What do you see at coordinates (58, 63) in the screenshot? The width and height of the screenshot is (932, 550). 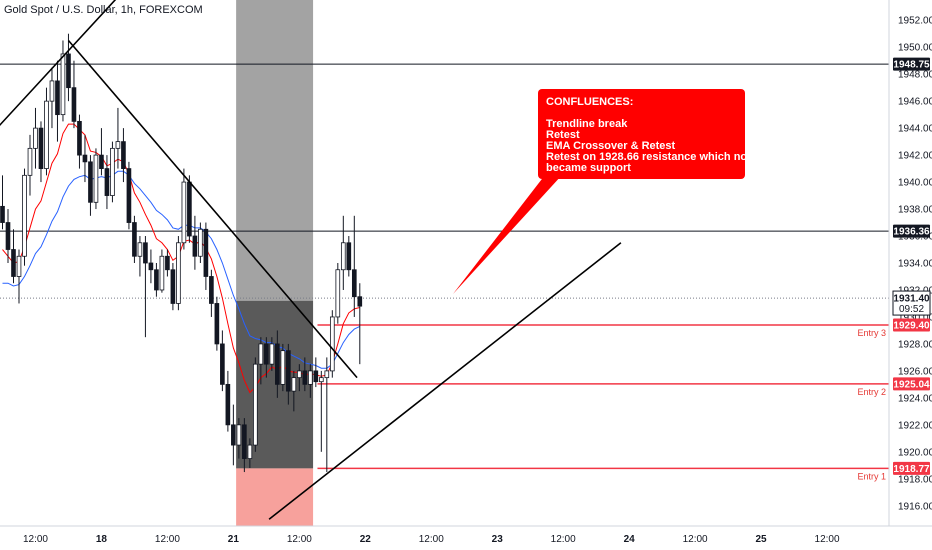 I see `rising-trendline-left` at bounding box center [58, 63].